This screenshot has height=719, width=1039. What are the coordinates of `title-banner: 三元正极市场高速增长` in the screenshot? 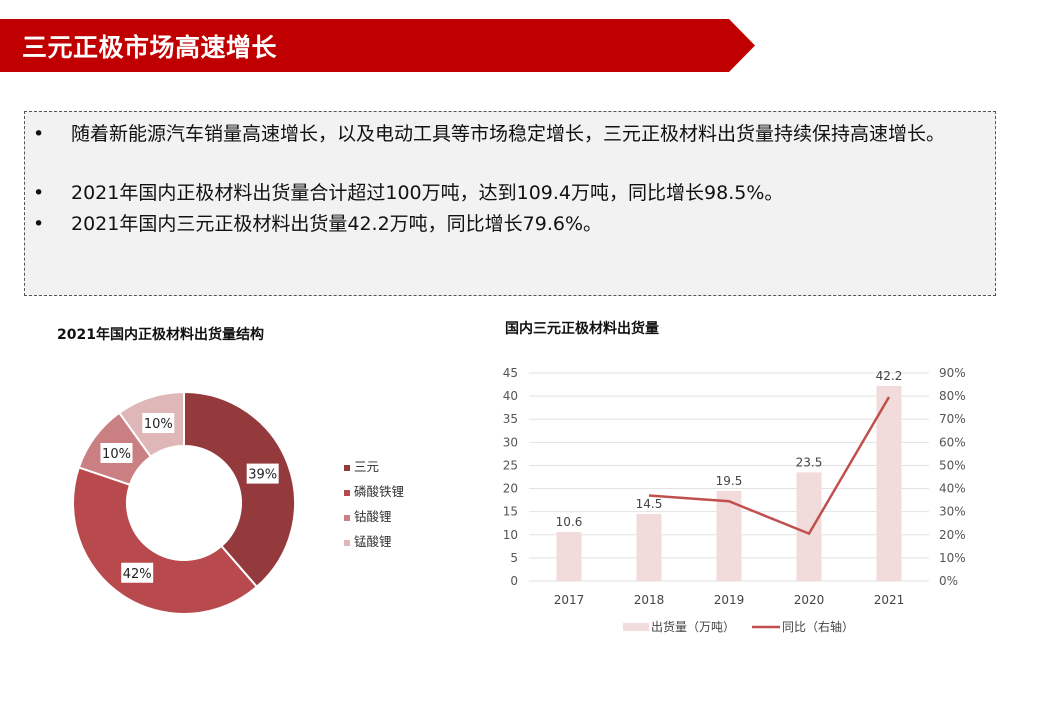 It's located at (377, 45).